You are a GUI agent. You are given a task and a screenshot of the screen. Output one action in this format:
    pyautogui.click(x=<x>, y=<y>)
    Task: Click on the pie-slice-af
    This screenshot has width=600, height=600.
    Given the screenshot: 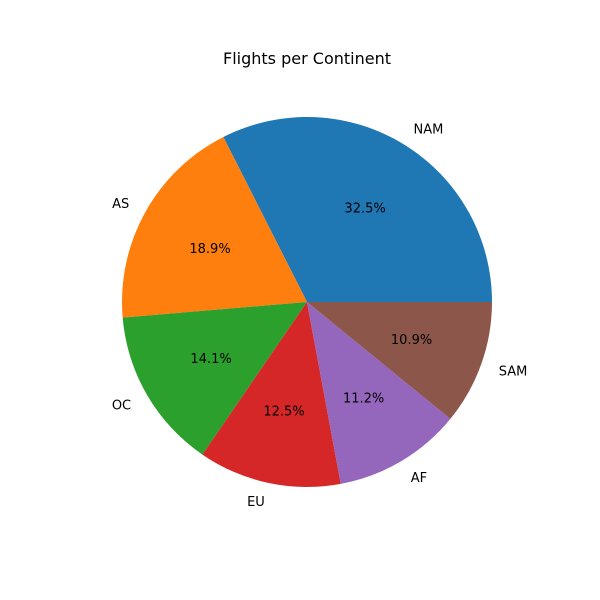 What is the action you would take?
    pyautogui.click(x=379, y=393)
    